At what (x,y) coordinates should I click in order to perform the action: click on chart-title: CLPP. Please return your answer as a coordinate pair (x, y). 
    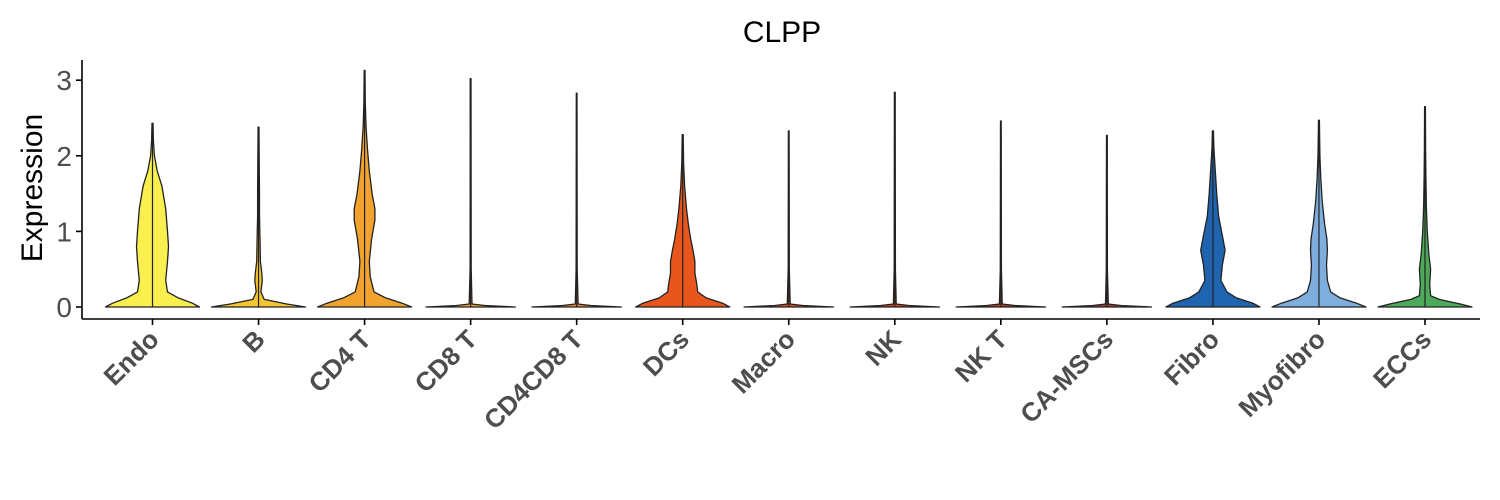
    Looking at the image, I should click on (782, 32).